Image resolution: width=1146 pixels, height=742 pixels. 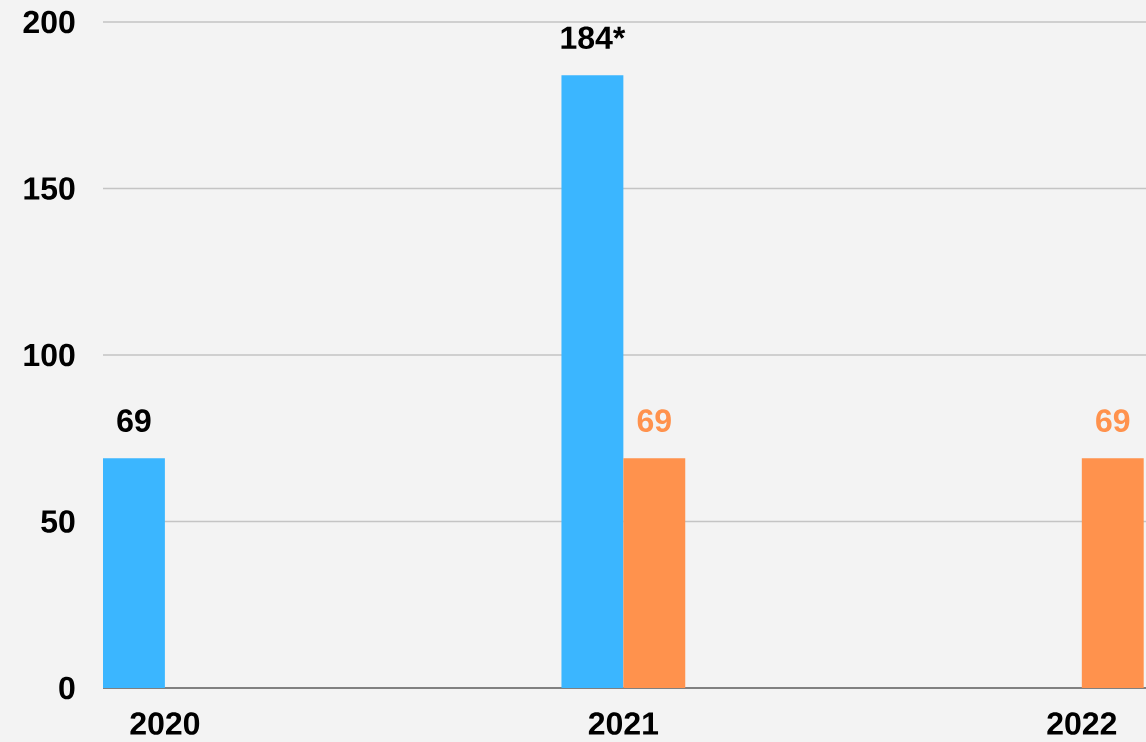 What do you see at coordinates (1082, 723) in the screenshot?
I see `x-tick-label: 2022` at bounding box center [1082, 723].